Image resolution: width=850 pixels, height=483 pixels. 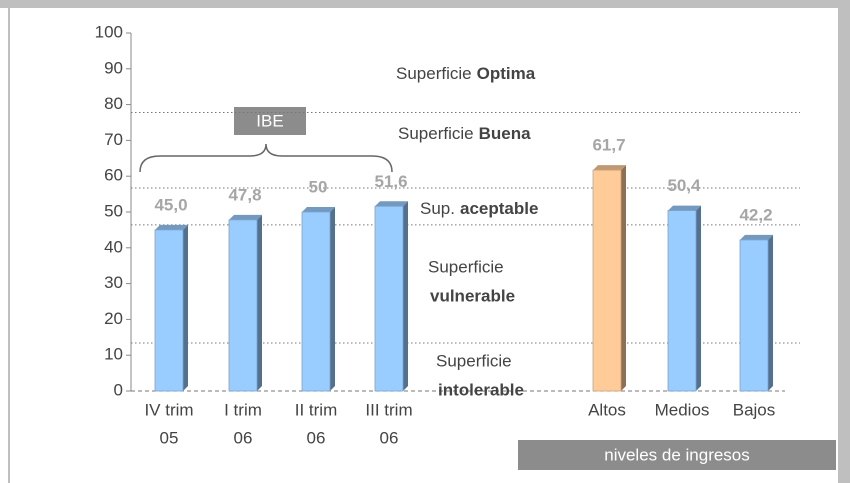 I want to click on value-label: 45,0, so click(x=170, y=204).